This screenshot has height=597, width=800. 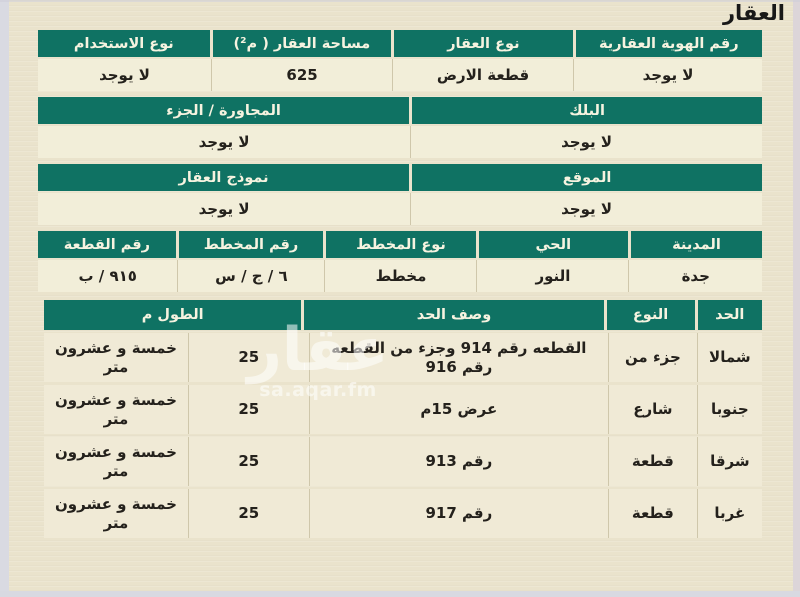 What do you see at coordinates (554, 244) in the screenshot?
I see `column-header-district: الحي` at bounding box center [554, 244].